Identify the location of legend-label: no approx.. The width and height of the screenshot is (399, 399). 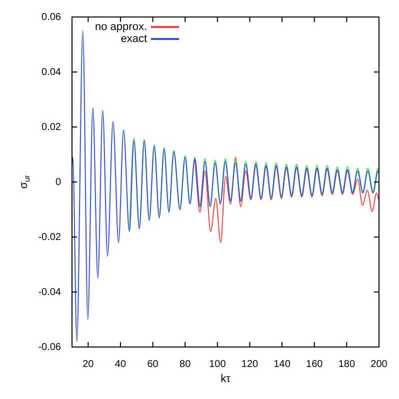
(121, 27).